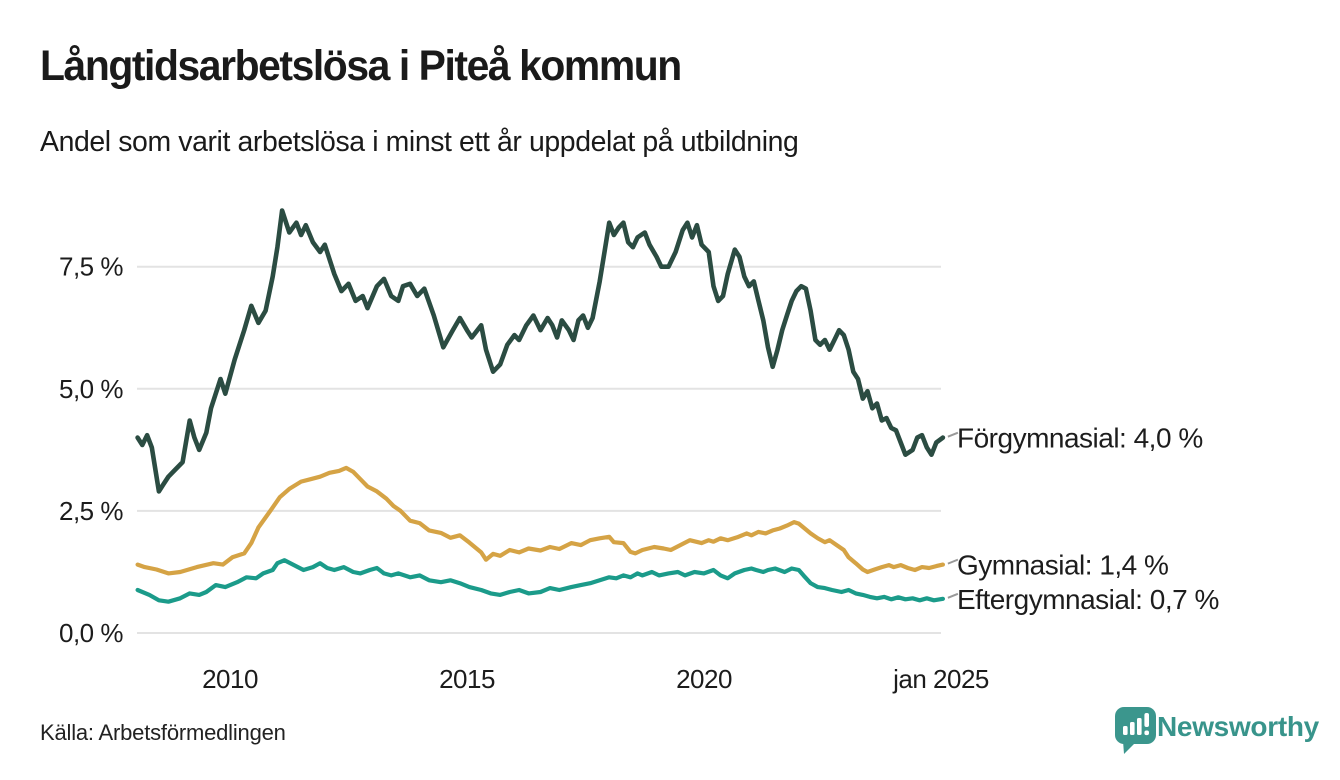  What do you see at coordinates (361, 66) in the screenshot?
I see `page-title: Långtidsarbetslösa i Piteå kommun` at bounding box center [361, 66].